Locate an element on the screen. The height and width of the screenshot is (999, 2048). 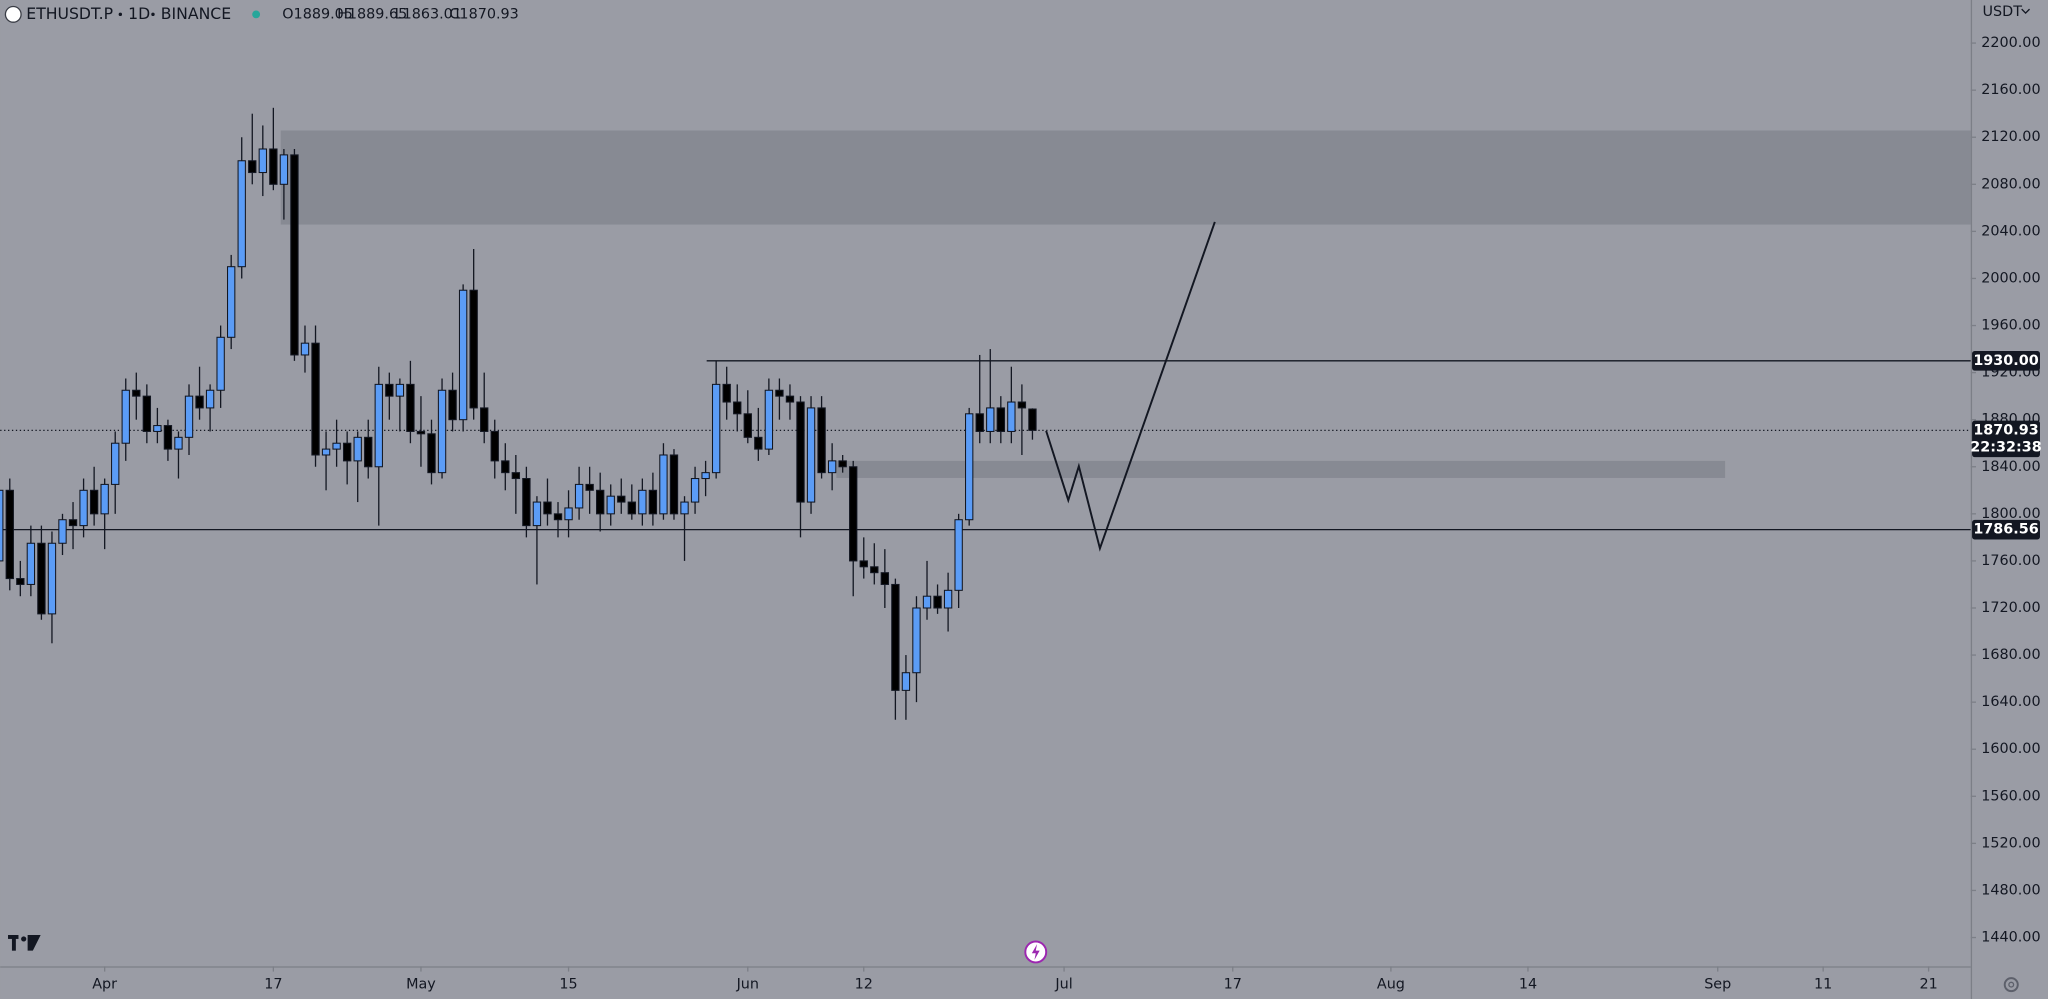
currency: USDT is located at coordinates (2003, 12).